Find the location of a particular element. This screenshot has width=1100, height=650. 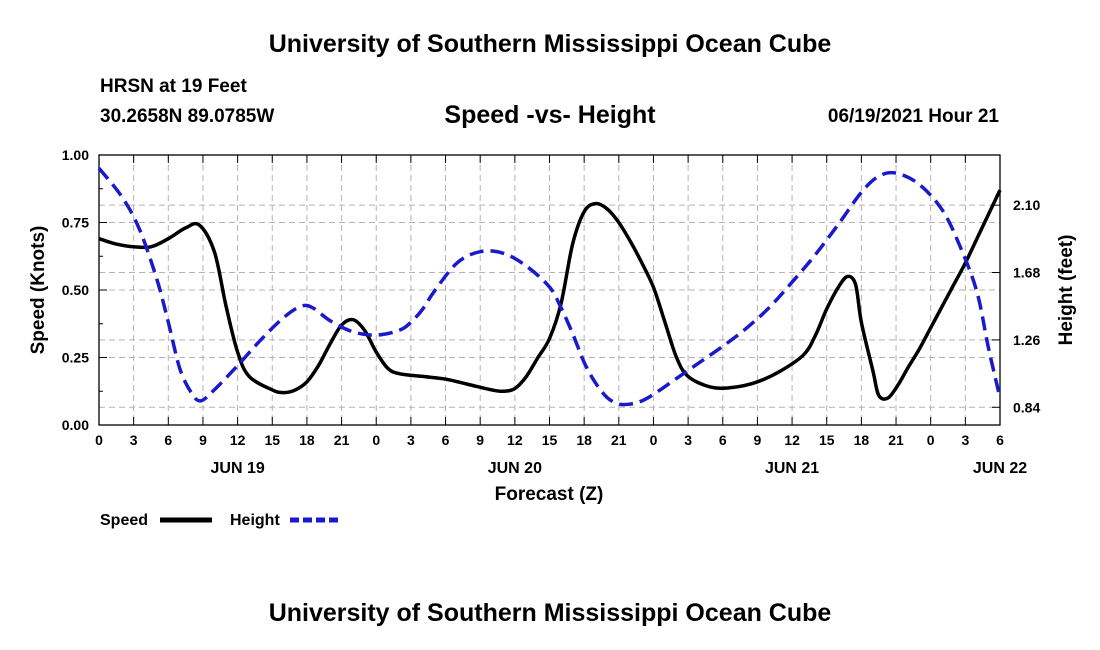

legend-height-label: Height is located at coordinates (255, 520).